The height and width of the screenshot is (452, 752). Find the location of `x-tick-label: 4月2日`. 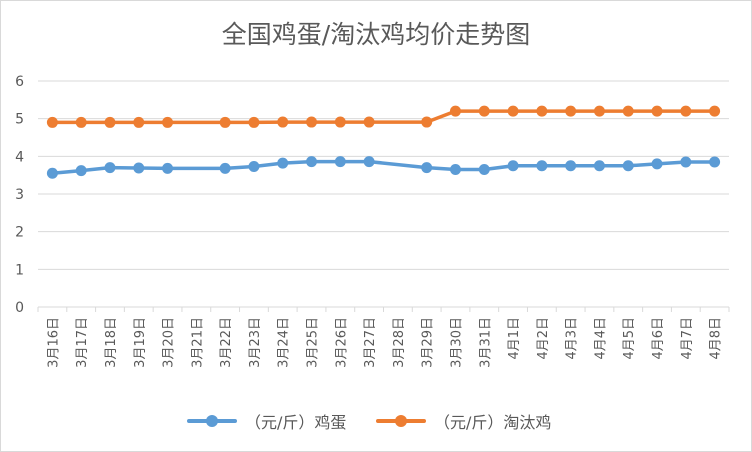

x-tick-label: 4月2日 is located at coordinates (543, 338).